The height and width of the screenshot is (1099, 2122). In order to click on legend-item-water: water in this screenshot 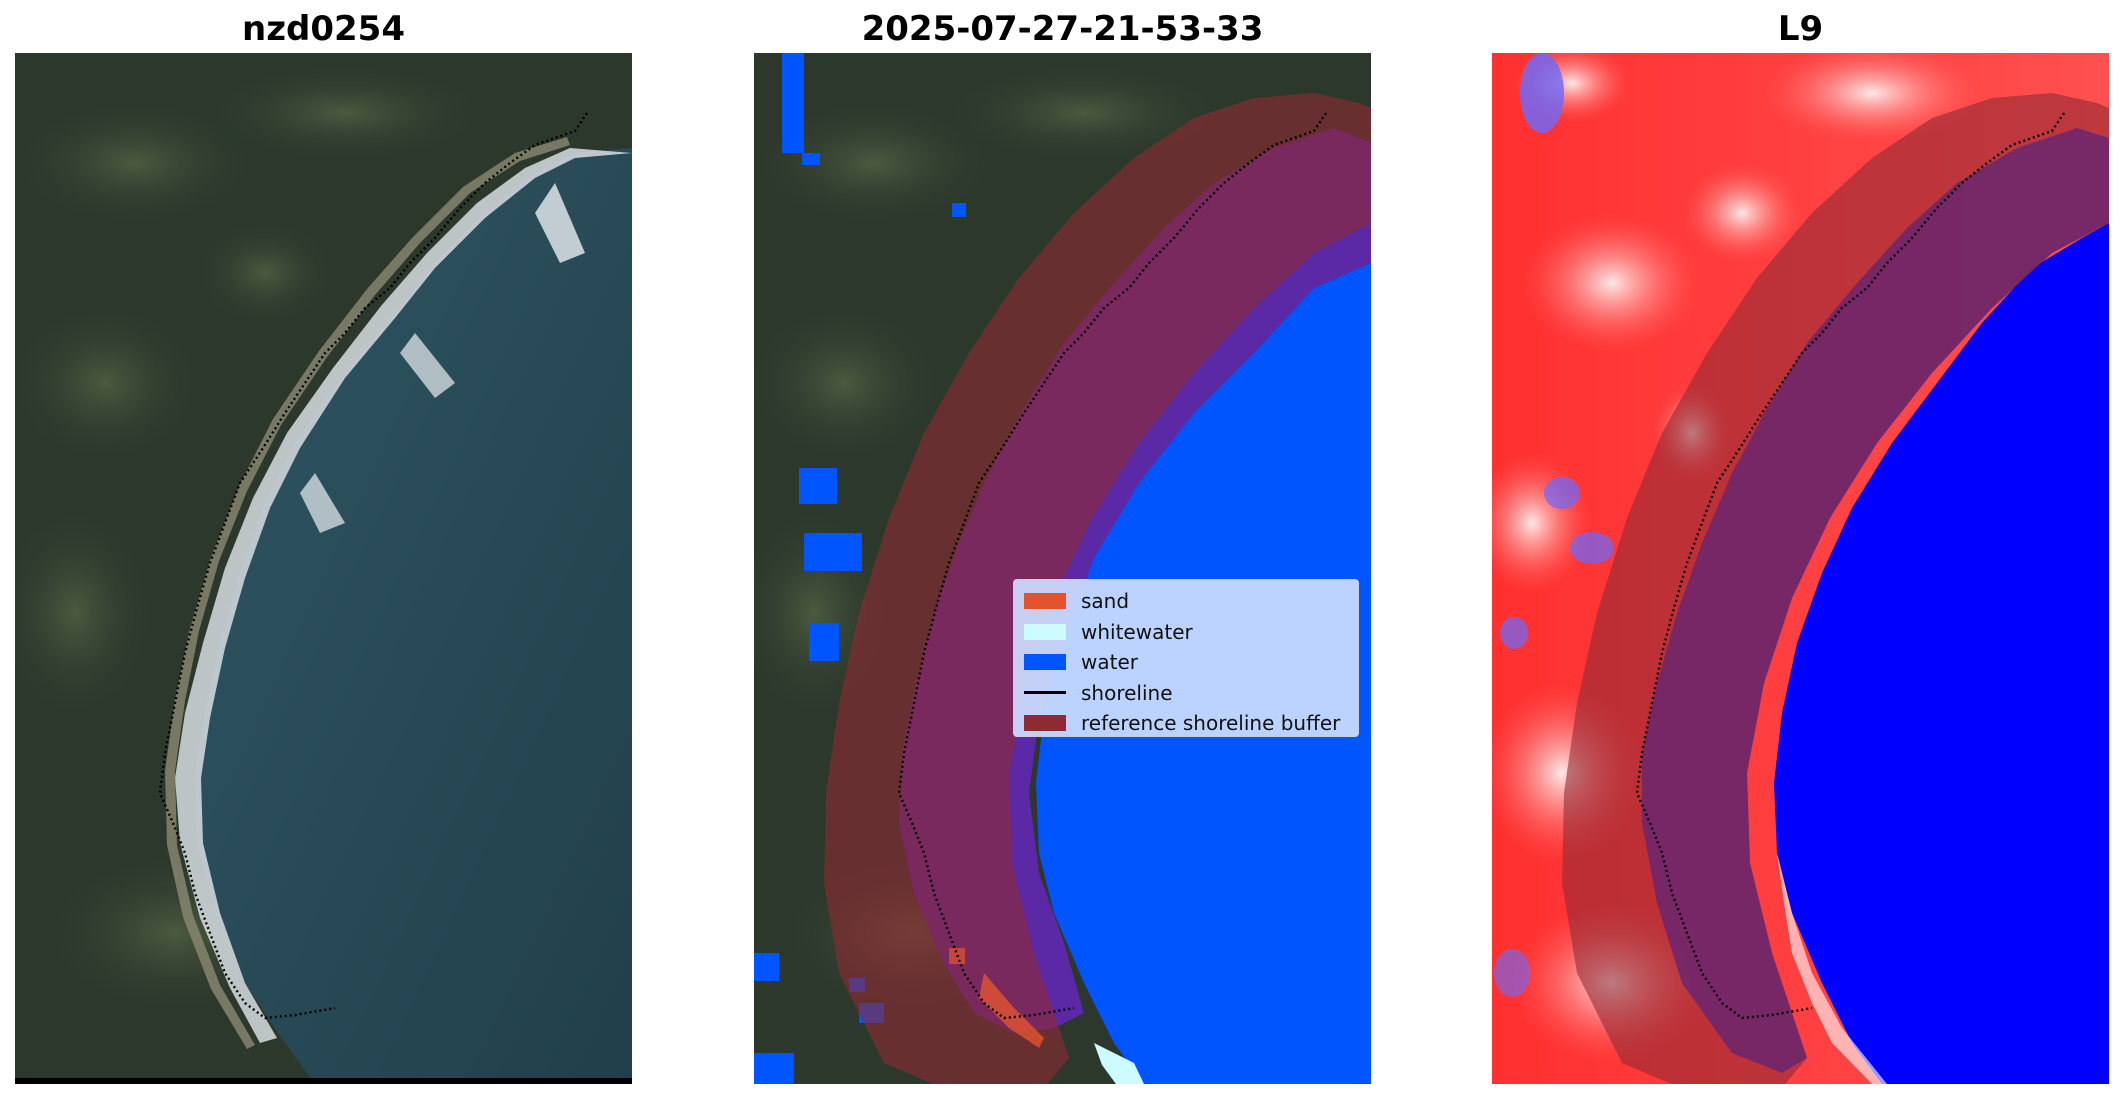, I will do `click(1186, 662)`.